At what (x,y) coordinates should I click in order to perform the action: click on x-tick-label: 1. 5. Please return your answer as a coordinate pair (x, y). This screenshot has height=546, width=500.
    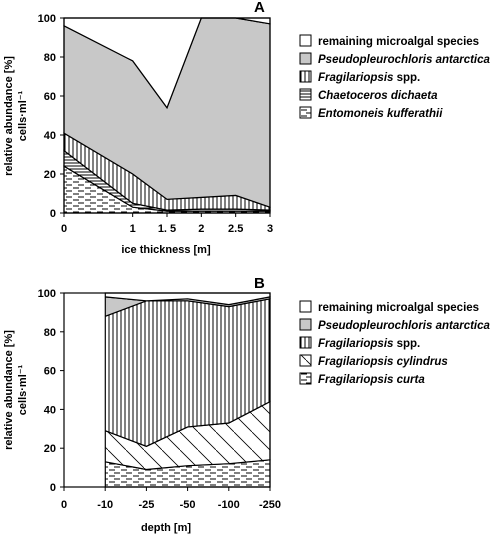
    Looking at the image, I should click on (167, 229).